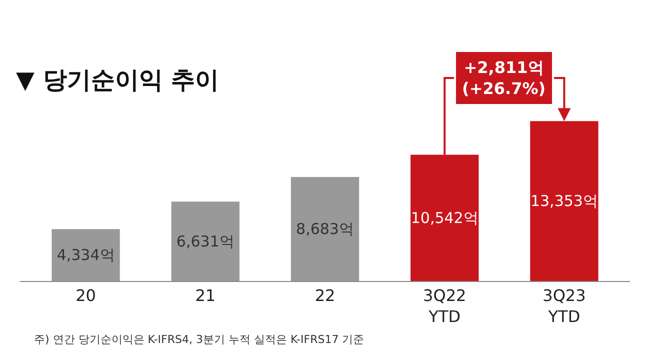  I want to click on data-label: 10,542억, so click(444, 217).